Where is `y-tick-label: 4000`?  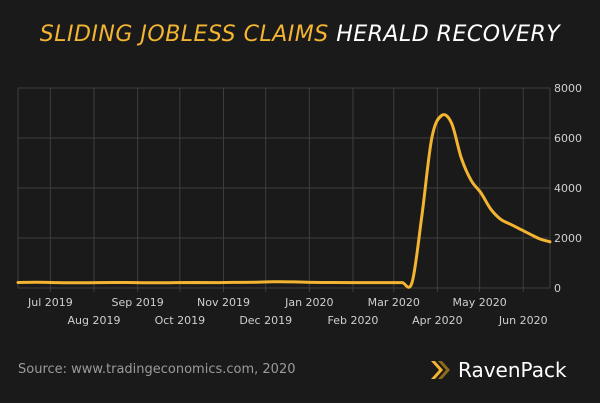
y-tick-label: 4000 is located at coordinates (568, 188).